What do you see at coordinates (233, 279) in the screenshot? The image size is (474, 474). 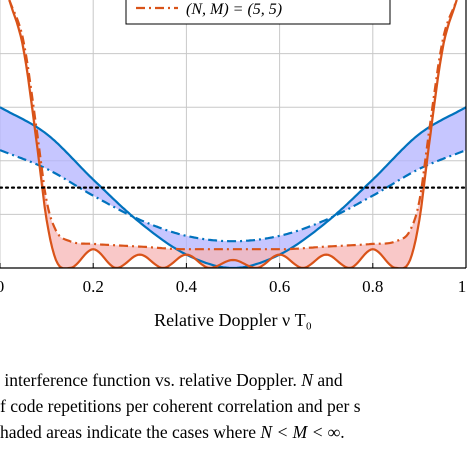 I see `x-ticks: 0 0.2 0.4 0.6 0.8 1` at bounding box center [233, 279].